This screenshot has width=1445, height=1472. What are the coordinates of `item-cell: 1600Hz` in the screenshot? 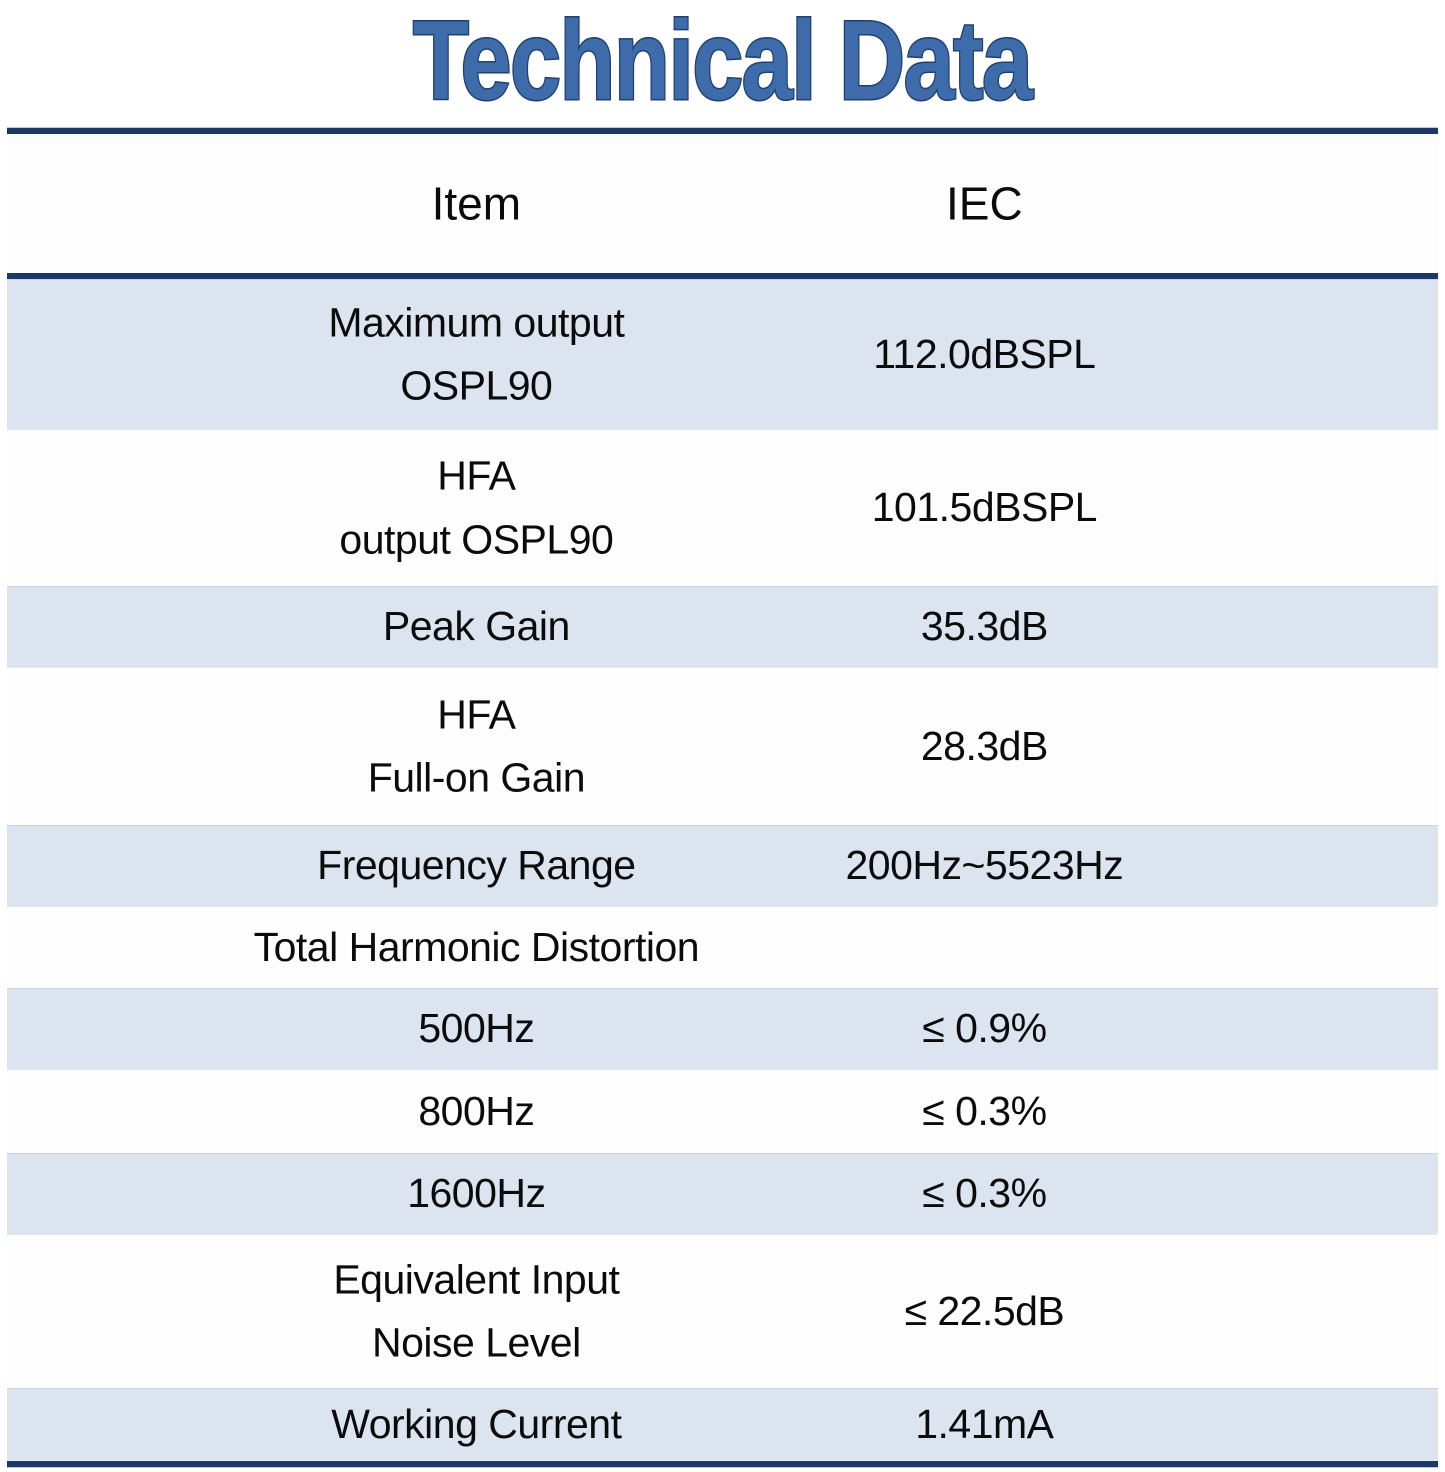 It's located at (476, 1193).